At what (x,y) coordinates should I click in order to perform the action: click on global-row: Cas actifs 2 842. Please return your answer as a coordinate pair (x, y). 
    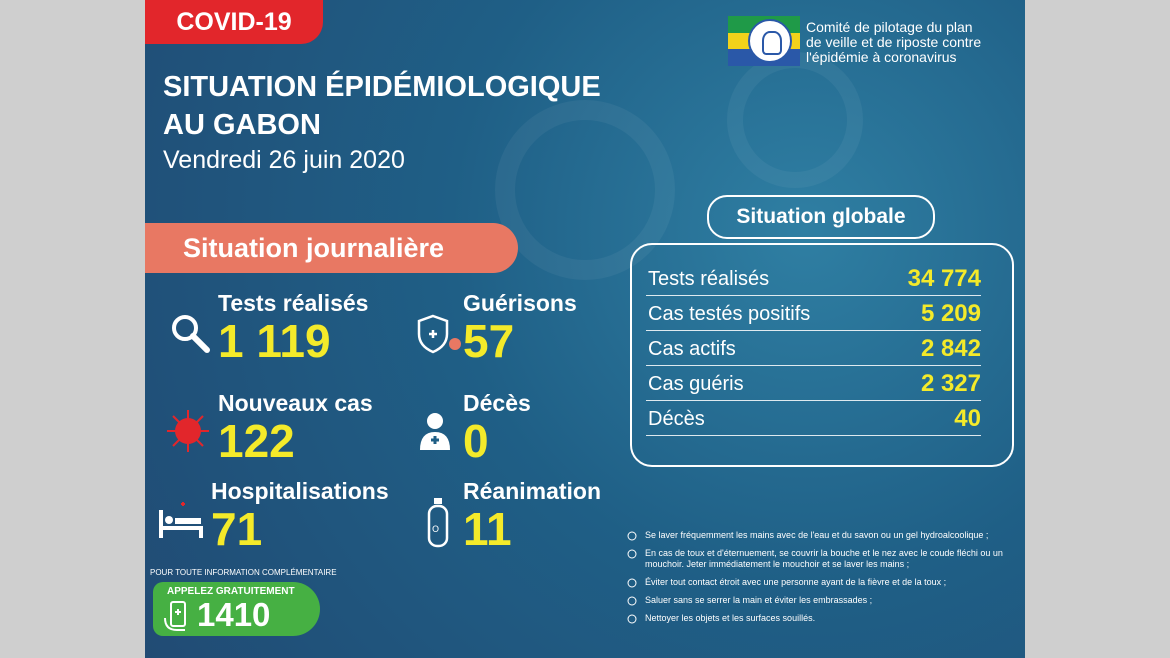
    Looking at the image, I should click on (813, 348).